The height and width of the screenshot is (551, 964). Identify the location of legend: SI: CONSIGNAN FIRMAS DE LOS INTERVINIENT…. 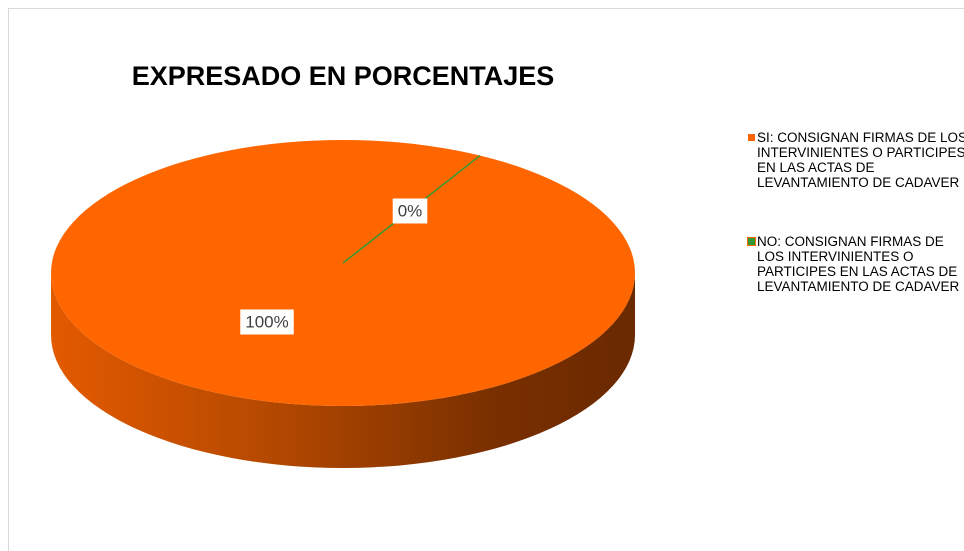
(855, 234).